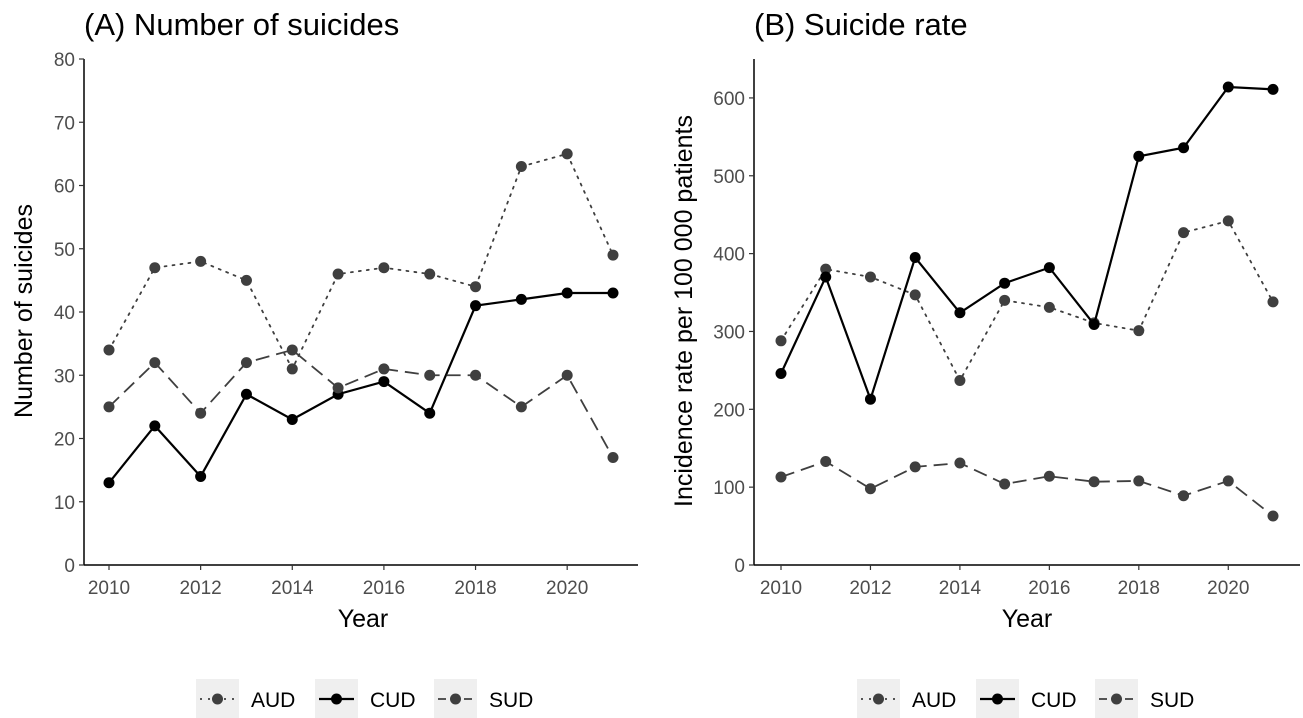 The width and height of the screenshot is (1303, 718). What do you see at coordinates (861, 24) in the screenshot?
I see `panel-b-title: (B) Suicide rate` at bounding box center [861, 24].